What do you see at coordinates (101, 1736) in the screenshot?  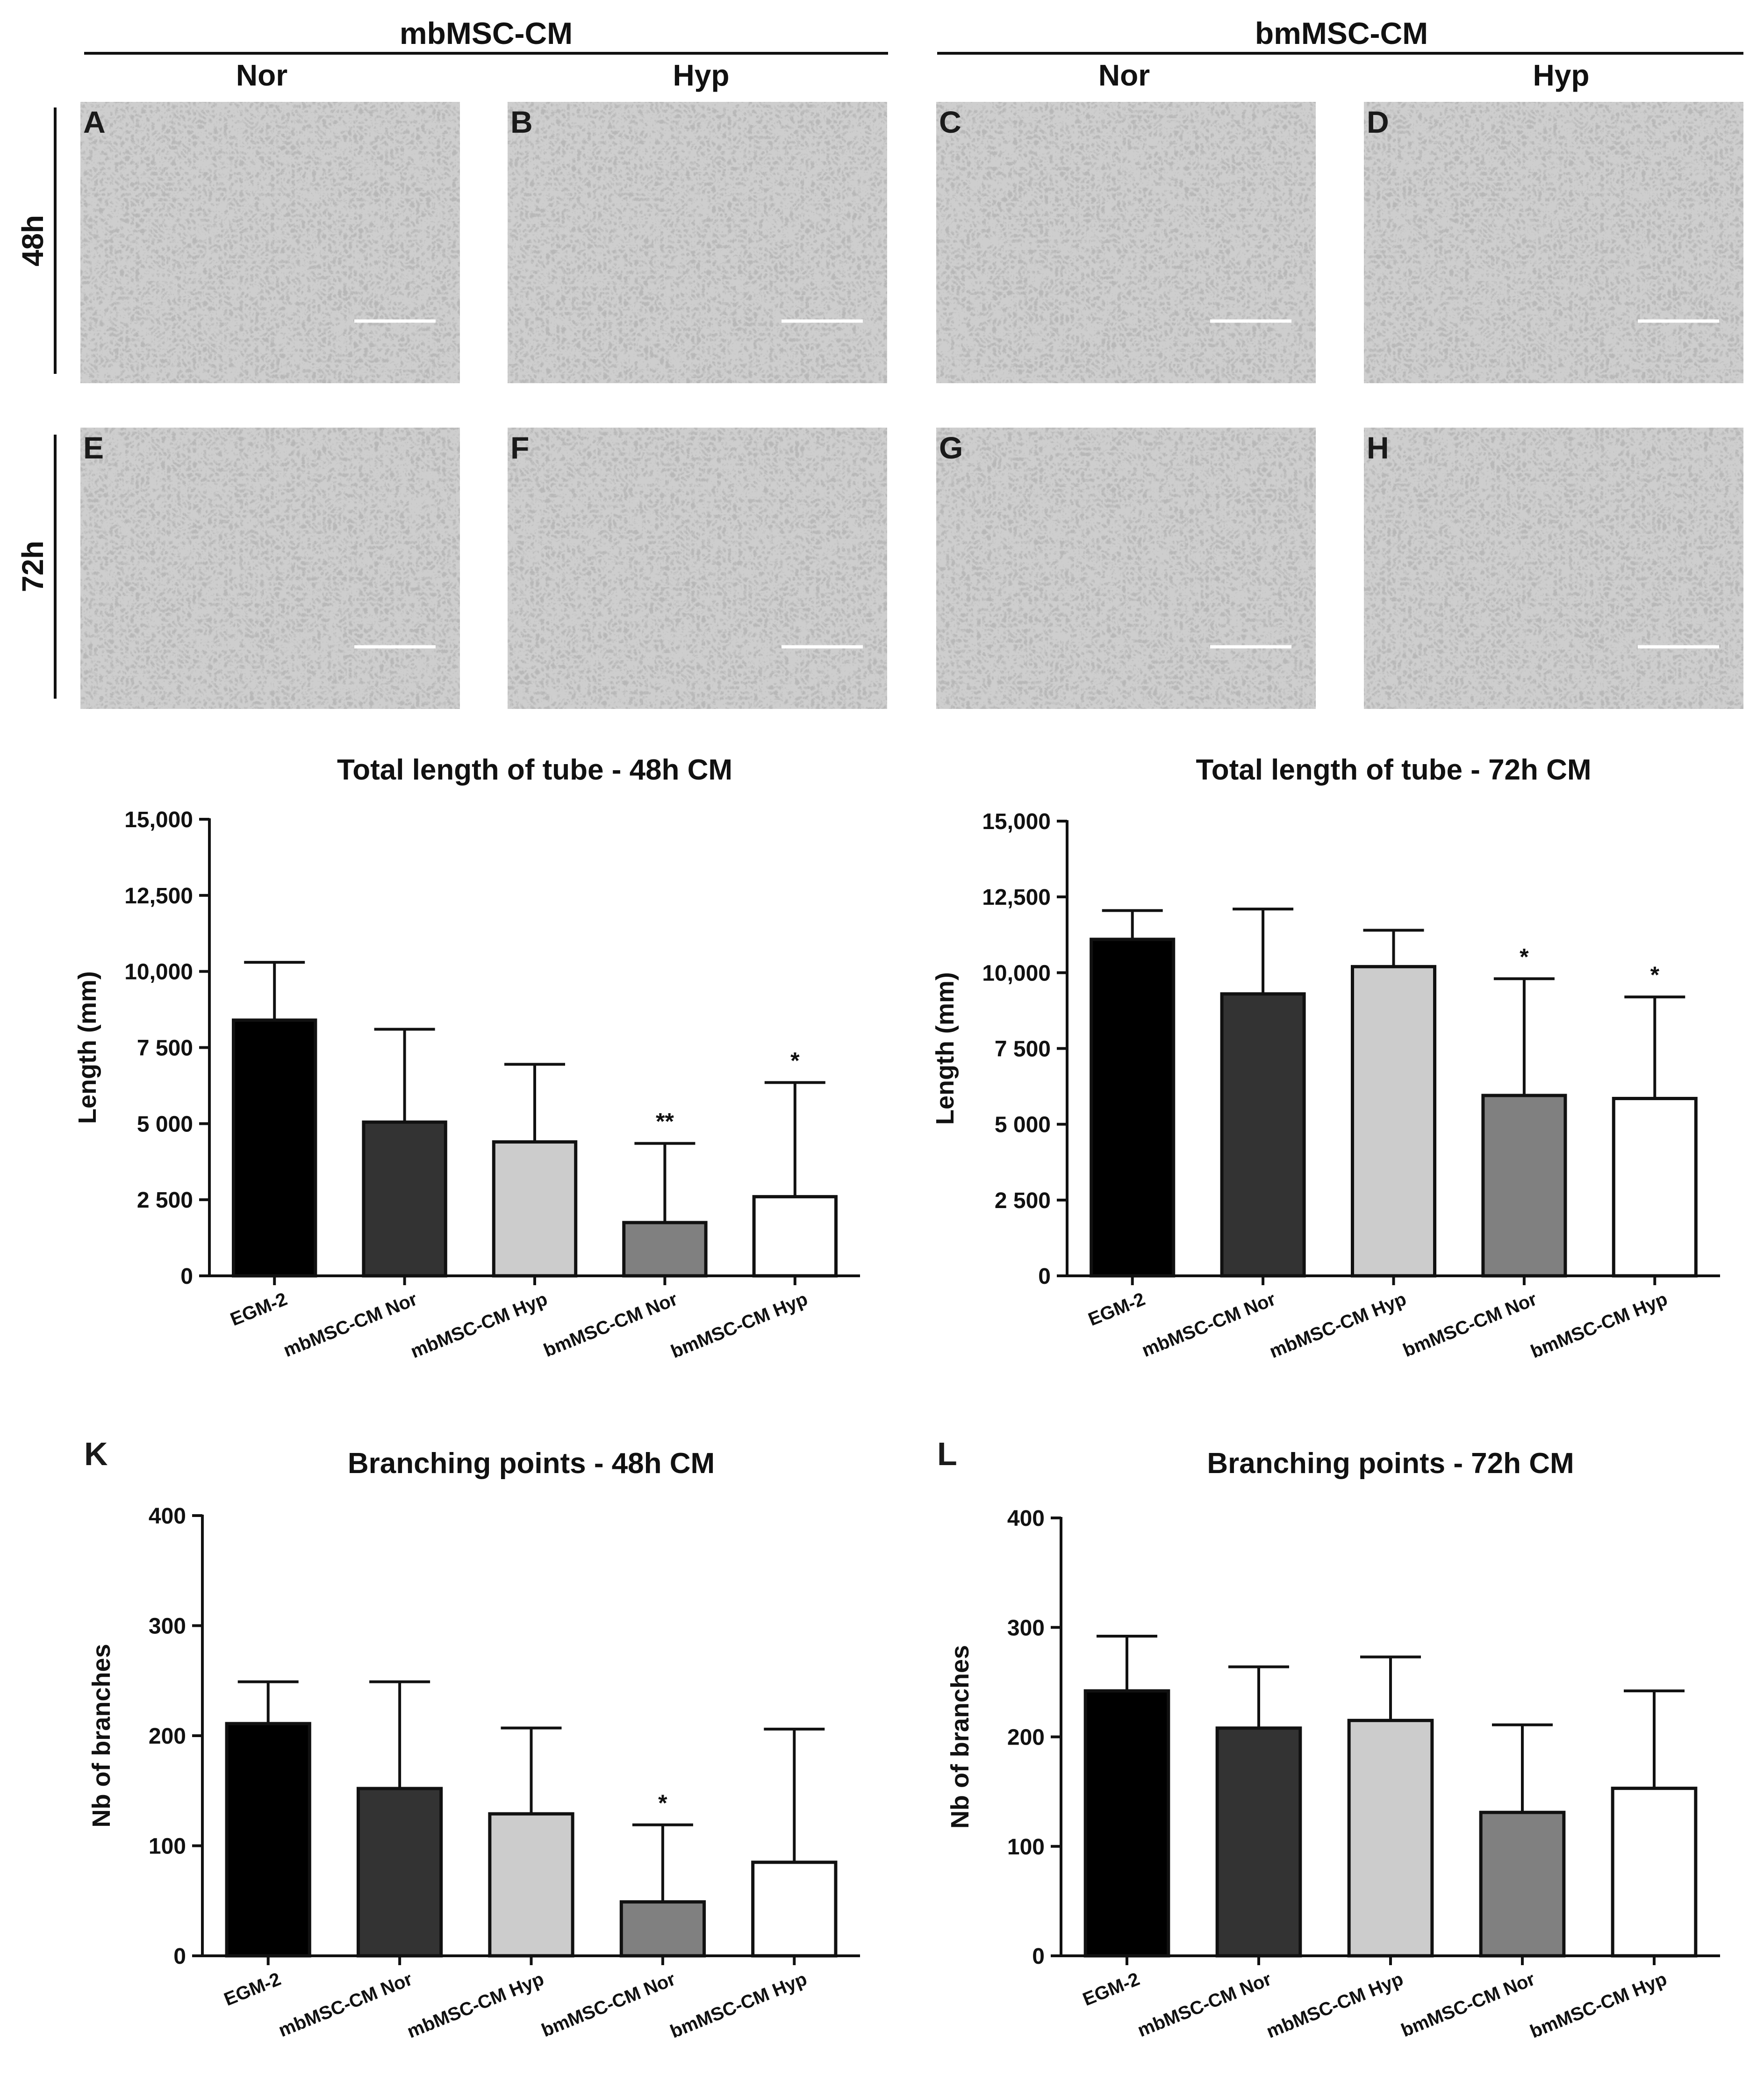 I see `y-axis-label: Nb of branches` at bounding box center [101, 1736].